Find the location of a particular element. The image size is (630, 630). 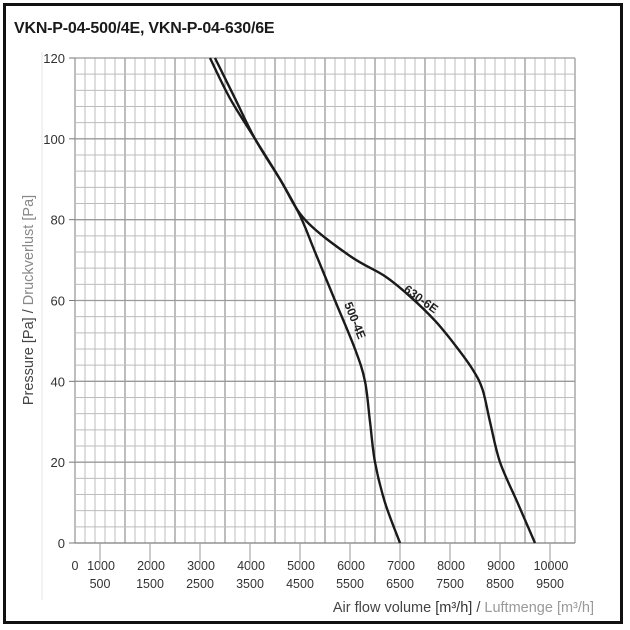

x-tick-label: 2500 is located at coordinates (200, 584).